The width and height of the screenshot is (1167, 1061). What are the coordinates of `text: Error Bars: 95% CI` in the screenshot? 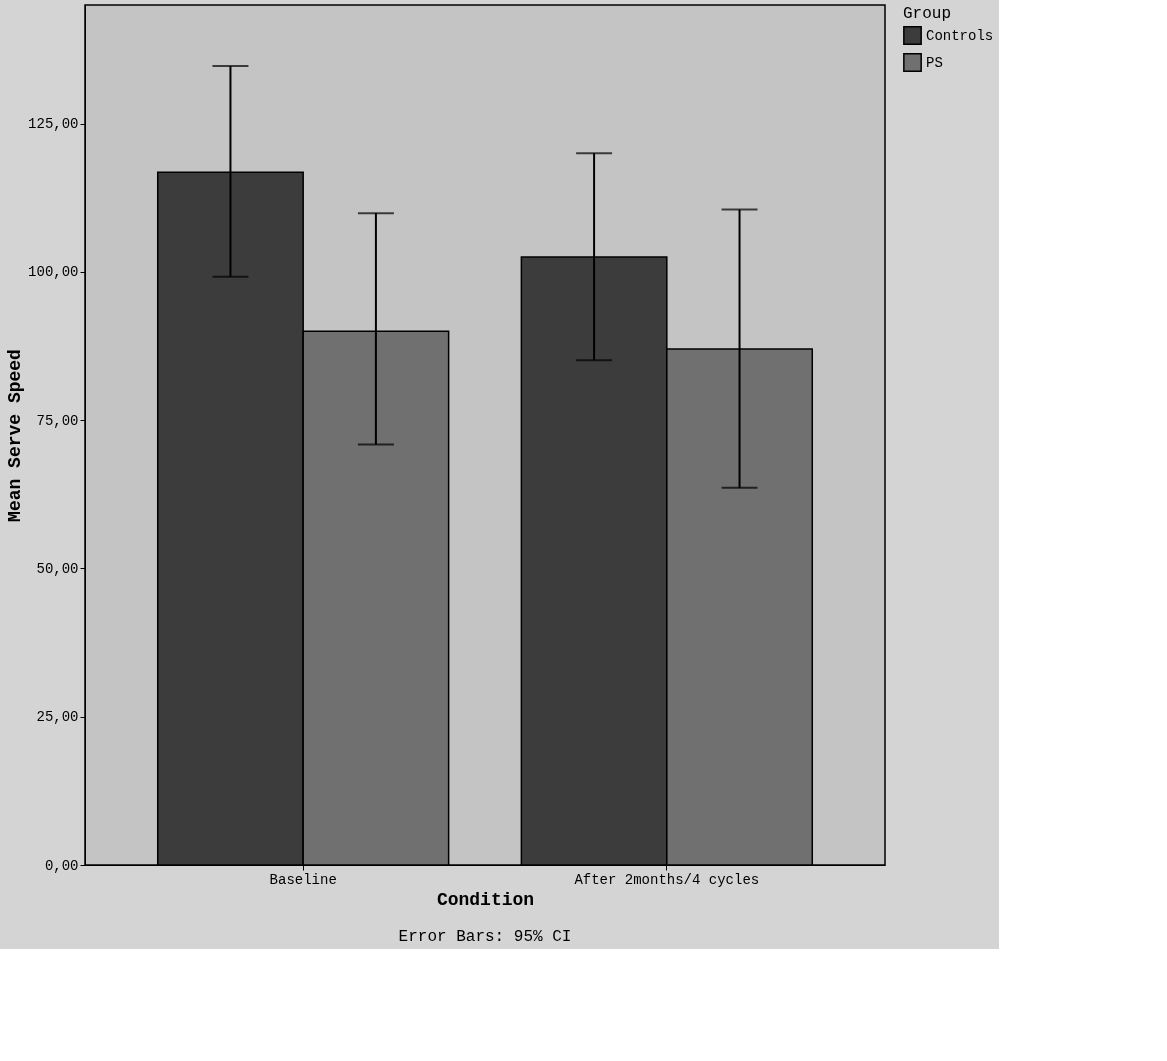 It's located at (485, 937).